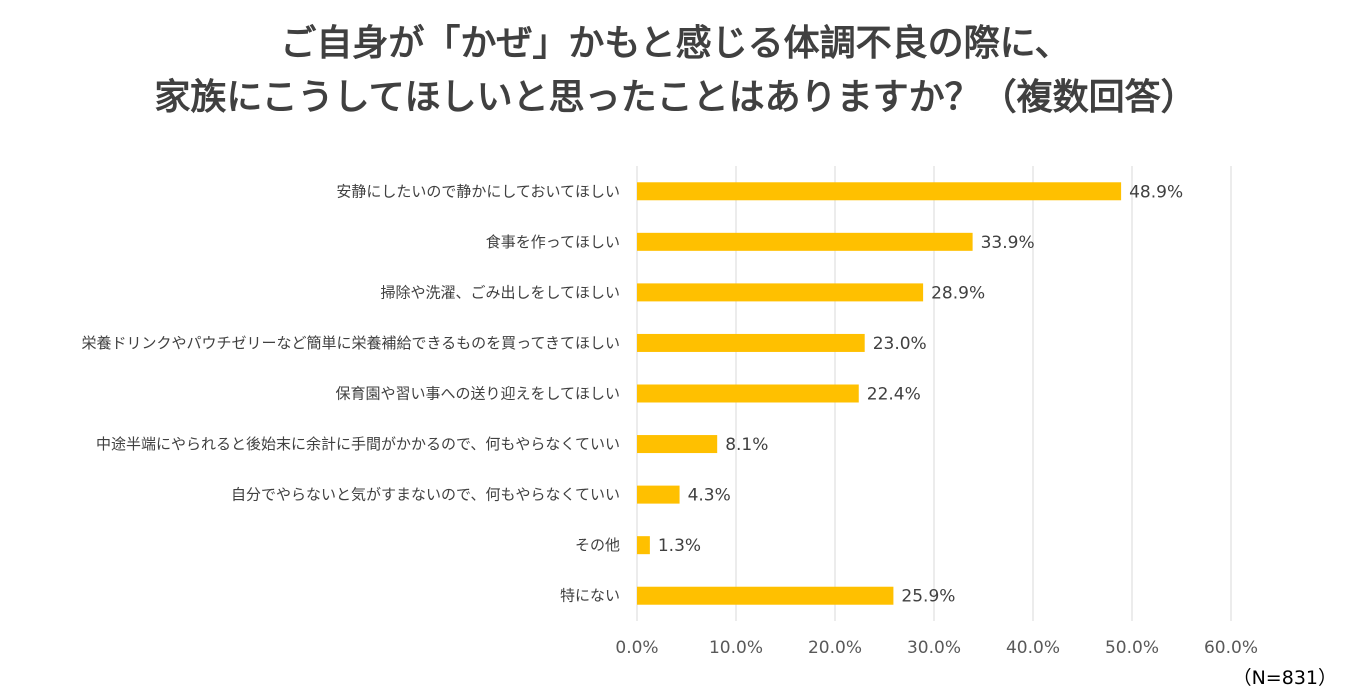 The image size is (1351, 695). What do you see at coordinates (597, 545) in the screenshot?
I see `category-label: その他` at bounding box center [597, 545].